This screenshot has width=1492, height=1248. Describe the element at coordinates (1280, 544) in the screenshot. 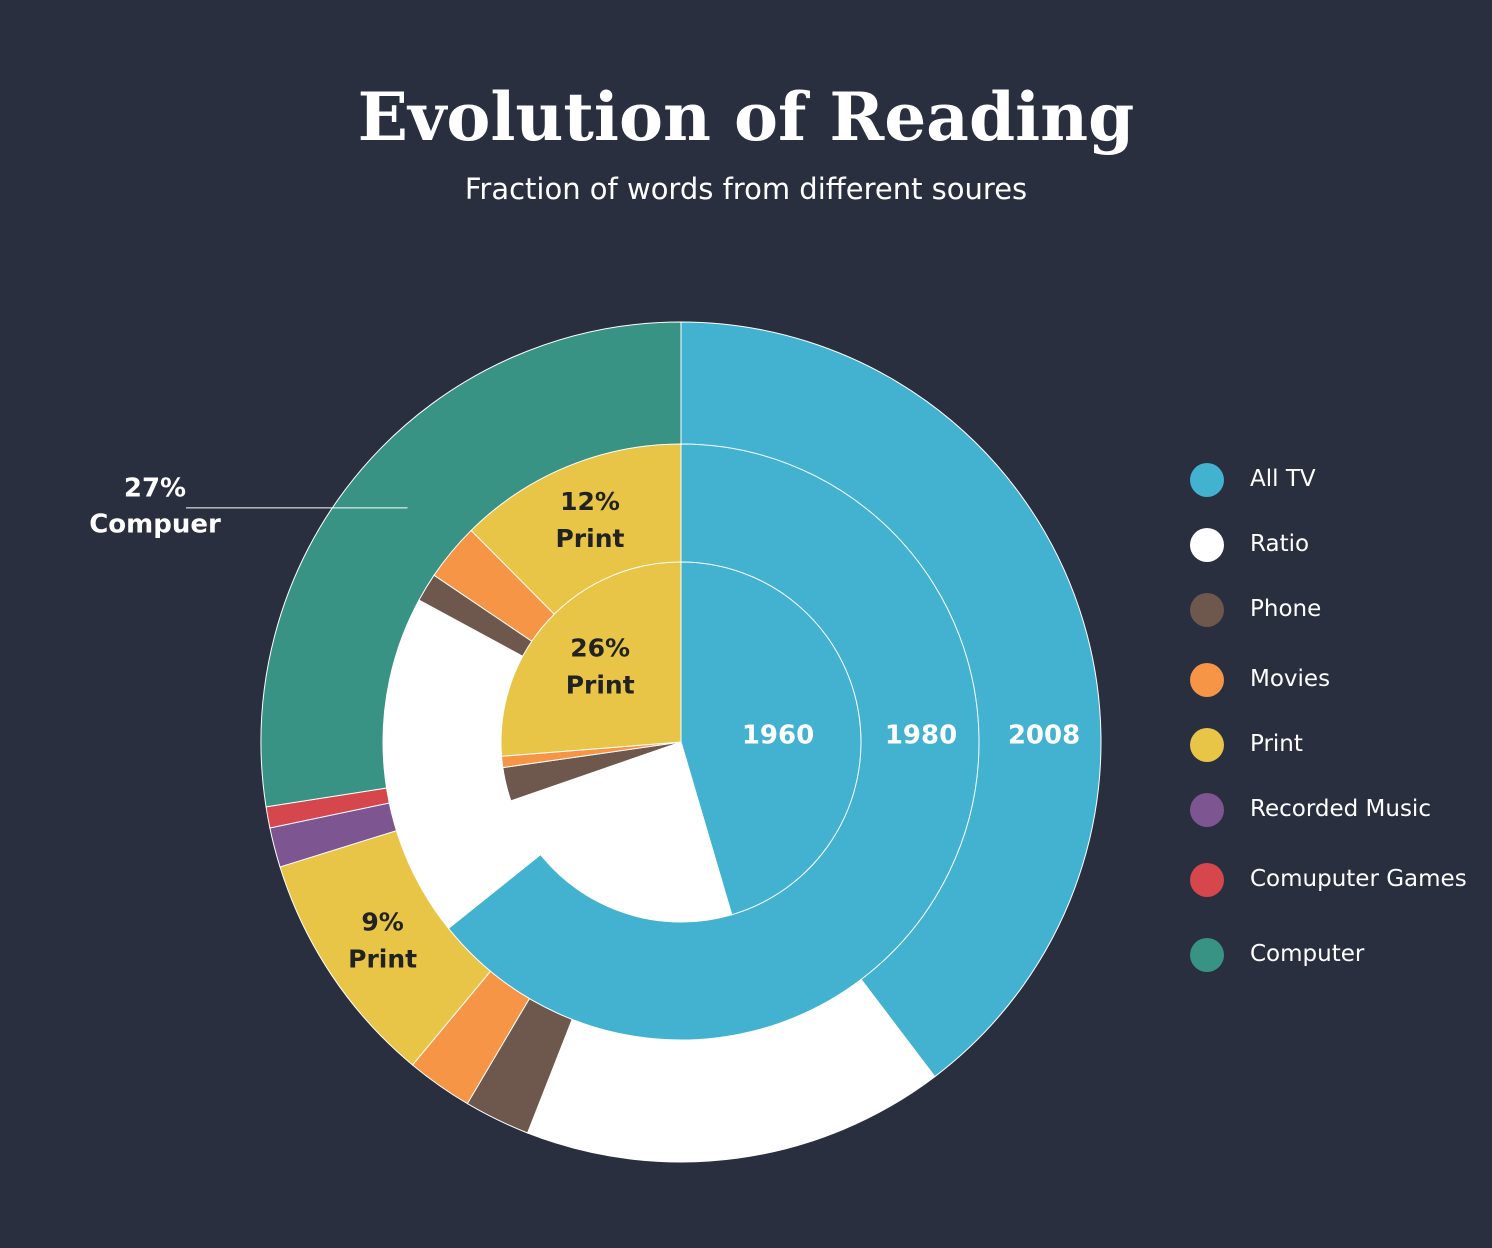

I see `legend-label-ratio: Ratio` at that location.